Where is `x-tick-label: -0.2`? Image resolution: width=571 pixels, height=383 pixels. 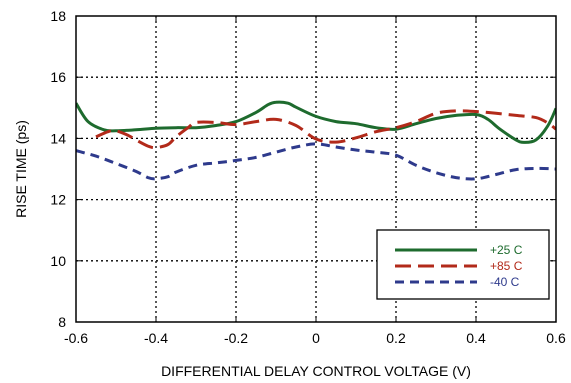
x-tick-label: -0.2 is located at coordinates (236, 338).